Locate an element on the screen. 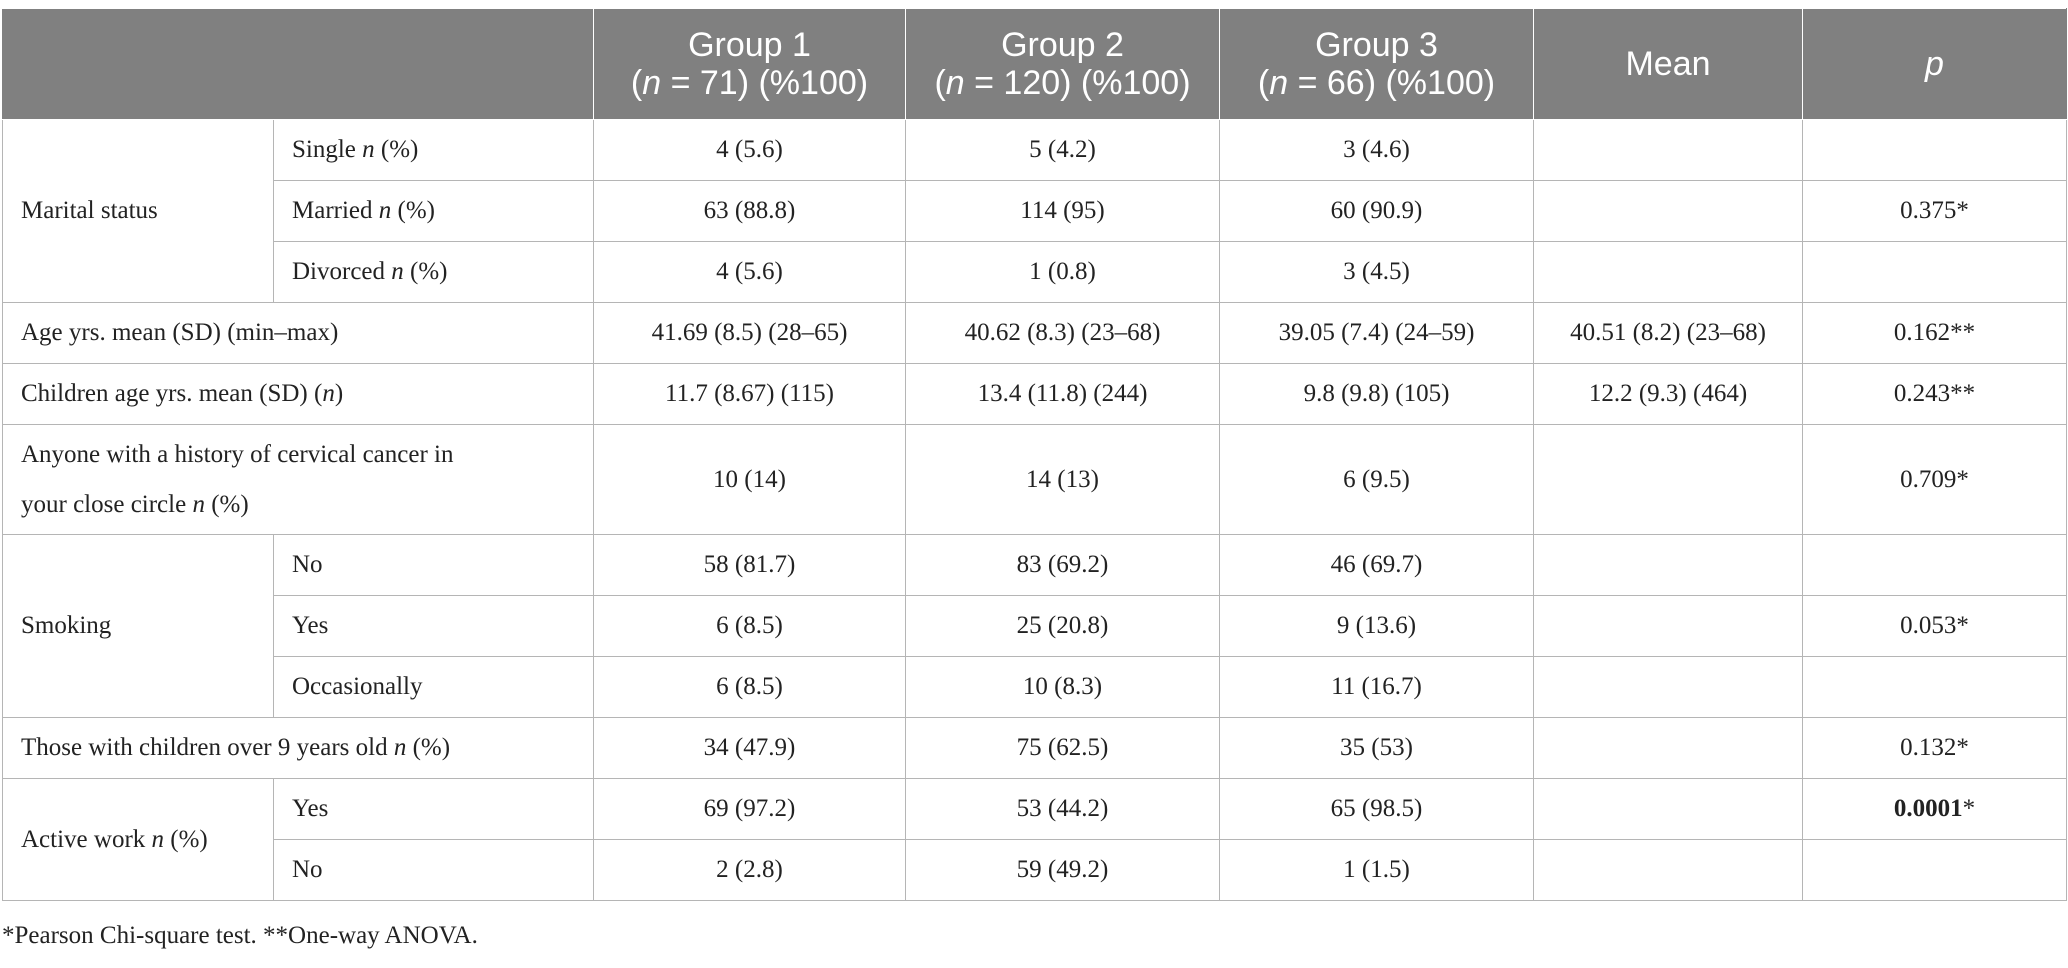 The height and width of the screenshot is (968, 2068). header-blank-cell is located at coordinates (298, 64).